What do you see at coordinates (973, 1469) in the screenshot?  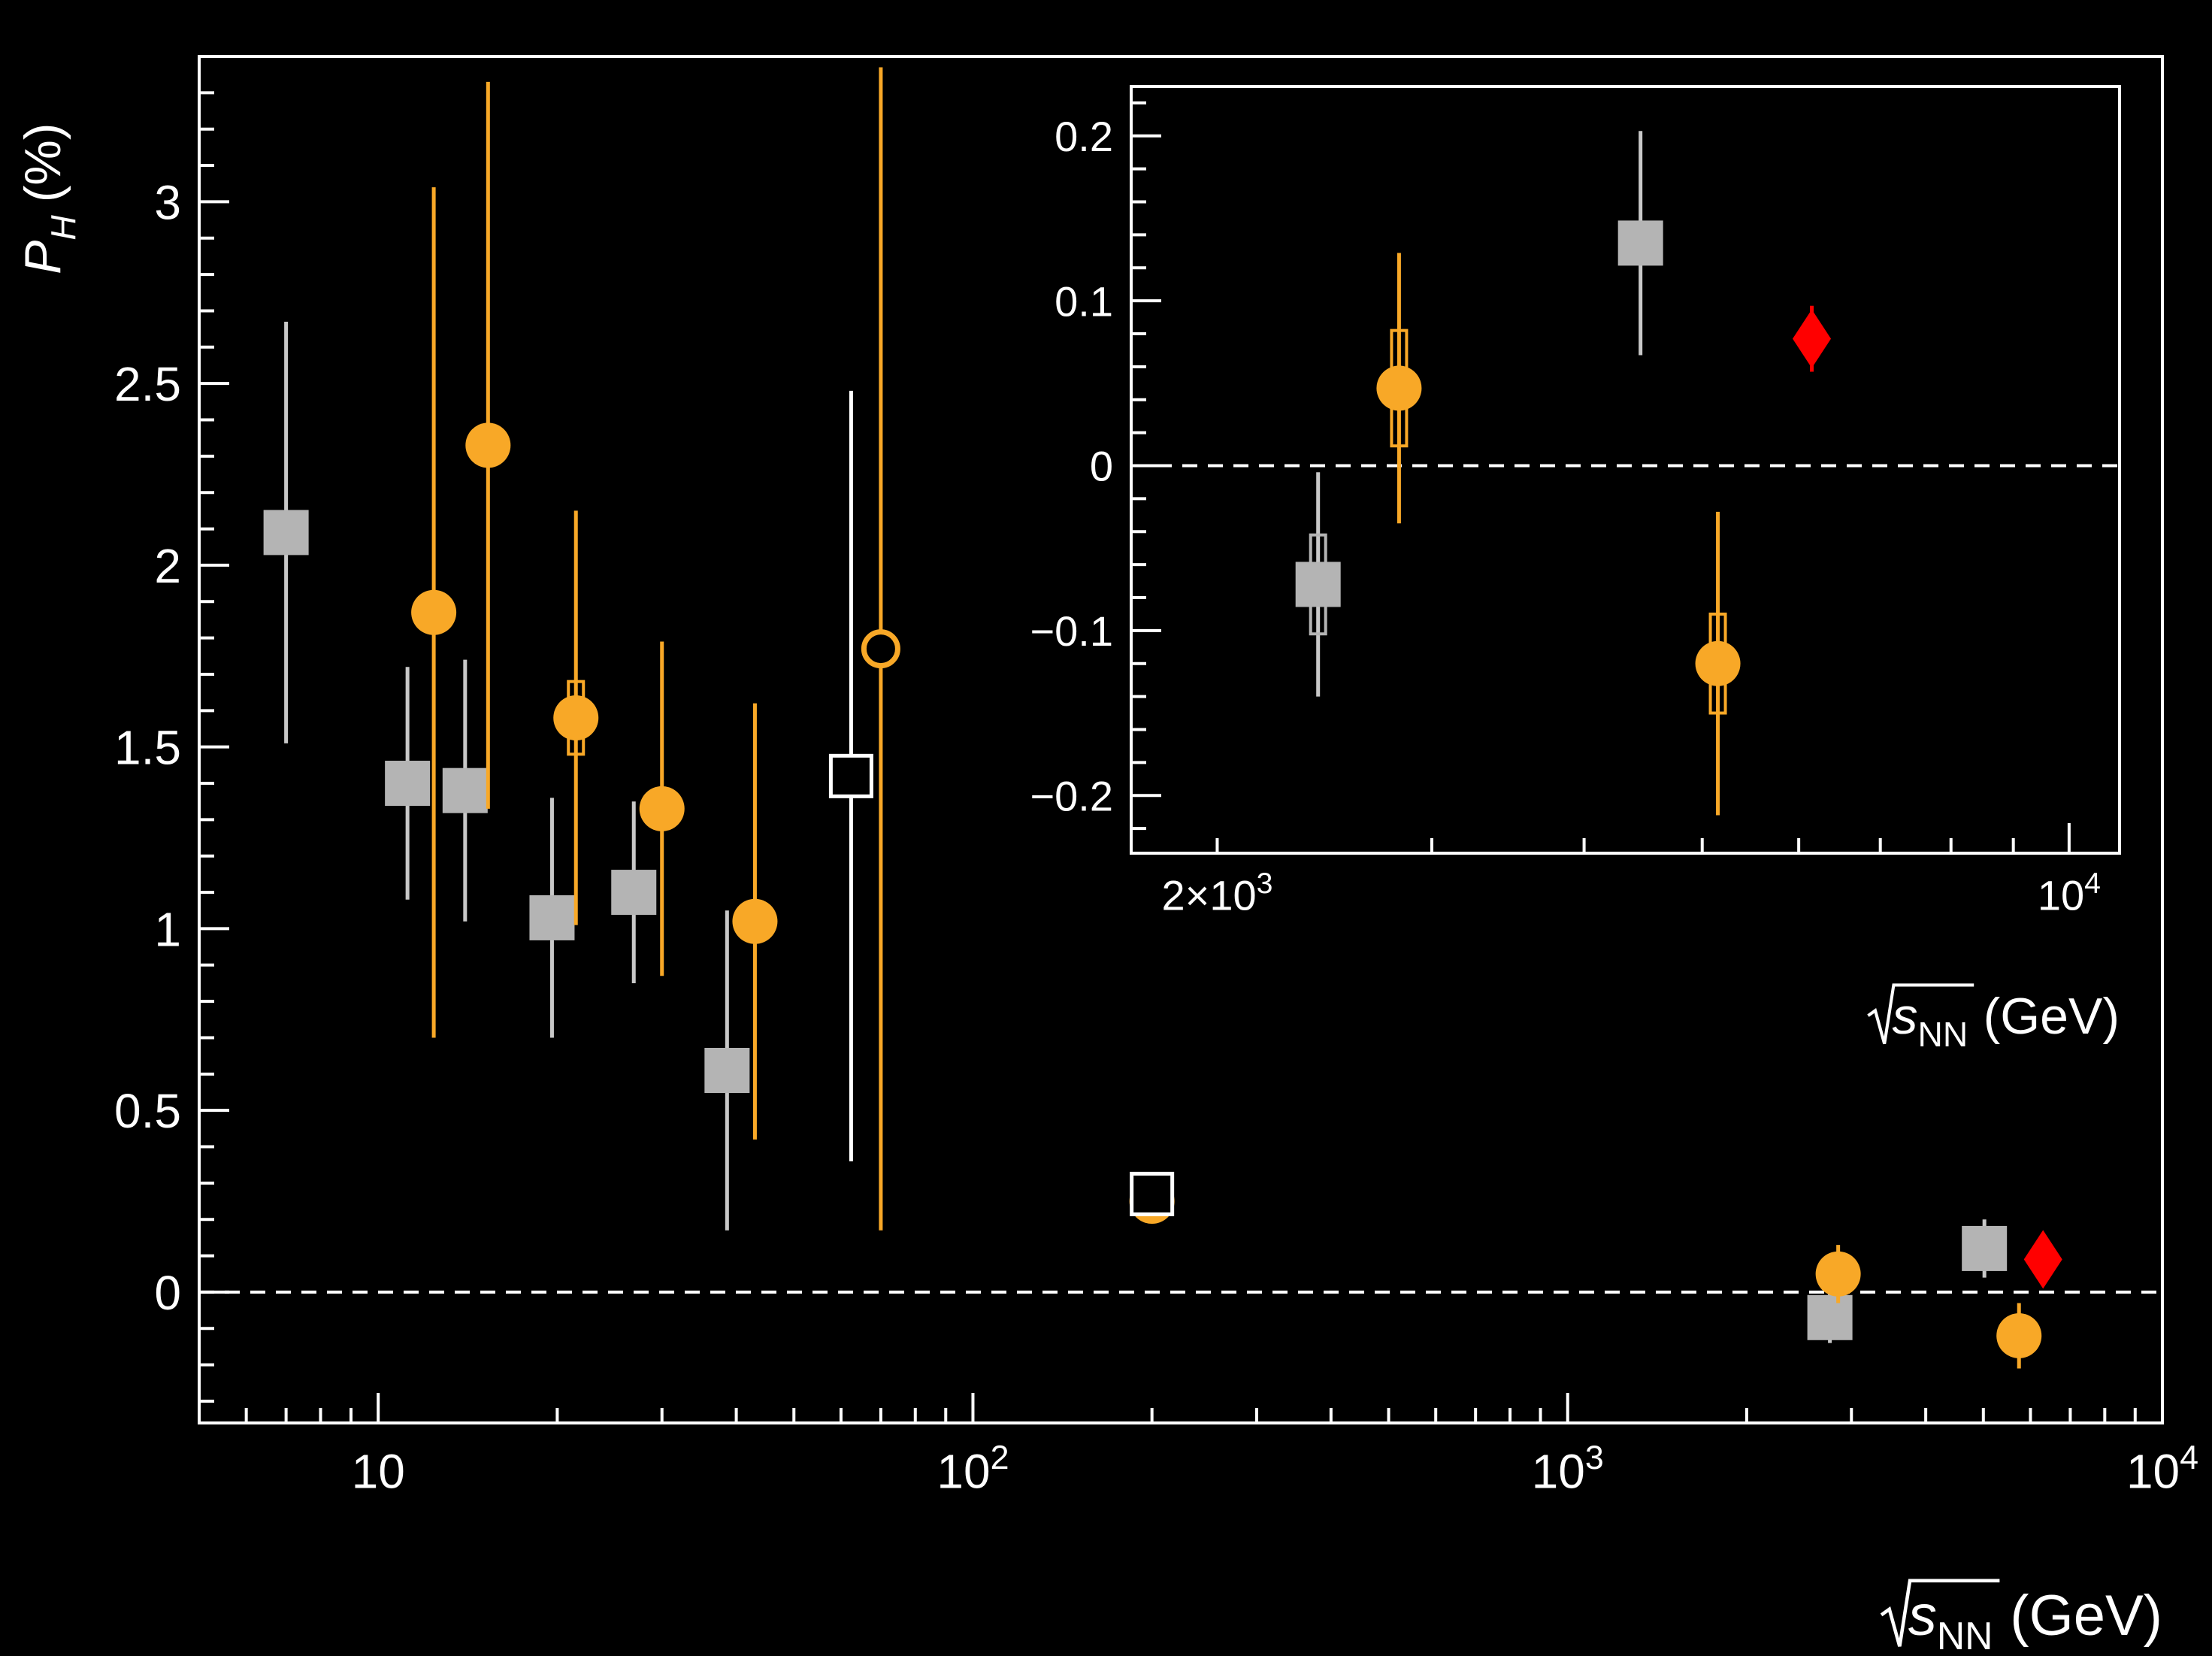 I see `main-x-tick-label: 10²` at bounding box center [973, 1469].